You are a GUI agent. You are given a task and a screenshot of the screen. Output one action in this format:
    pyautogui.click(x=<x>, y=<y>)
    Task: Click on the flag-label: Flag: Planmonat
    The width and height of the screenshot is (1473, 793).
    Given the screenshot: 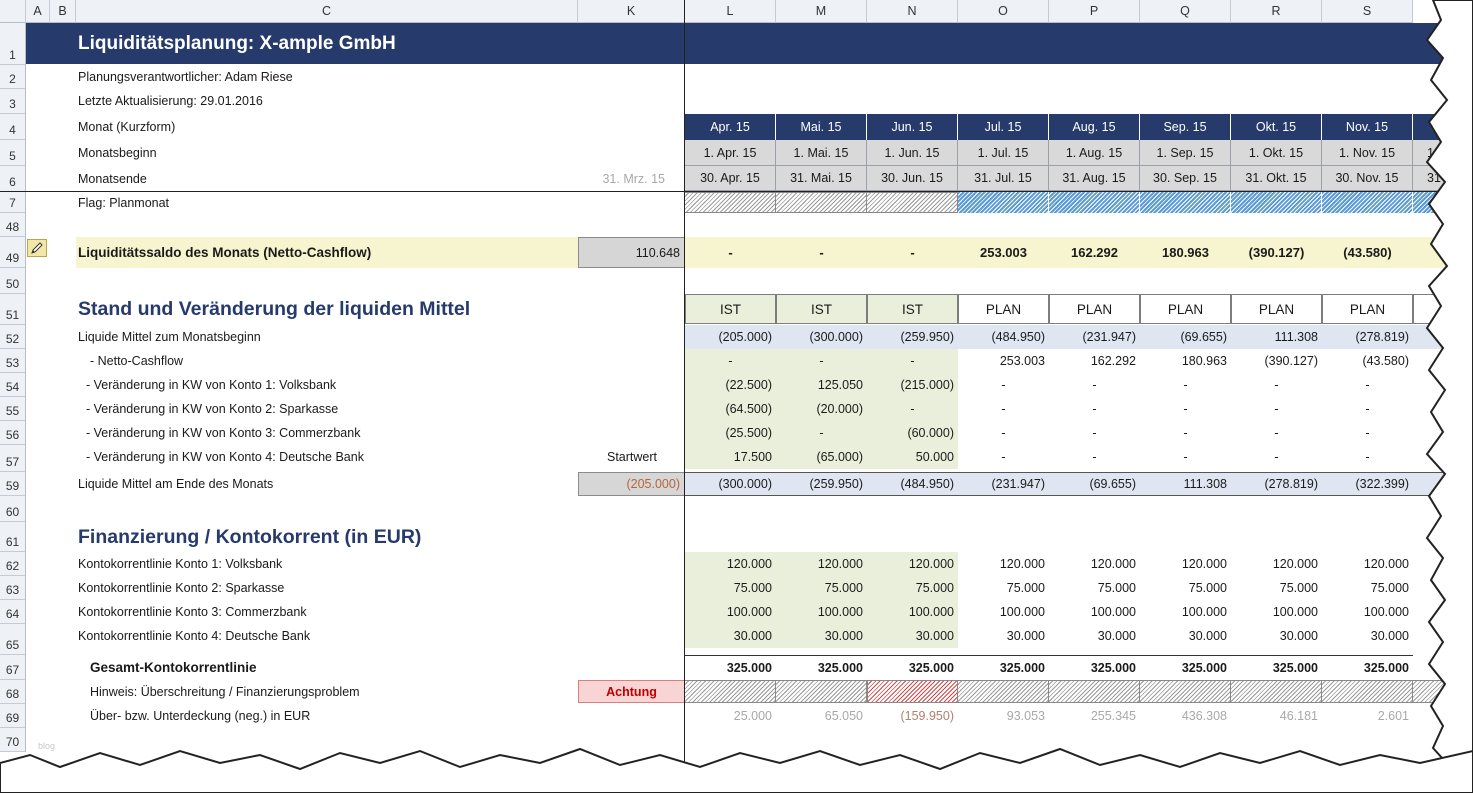 What is the action you would take?
    pyautogui.click(x=124, y=202)
    